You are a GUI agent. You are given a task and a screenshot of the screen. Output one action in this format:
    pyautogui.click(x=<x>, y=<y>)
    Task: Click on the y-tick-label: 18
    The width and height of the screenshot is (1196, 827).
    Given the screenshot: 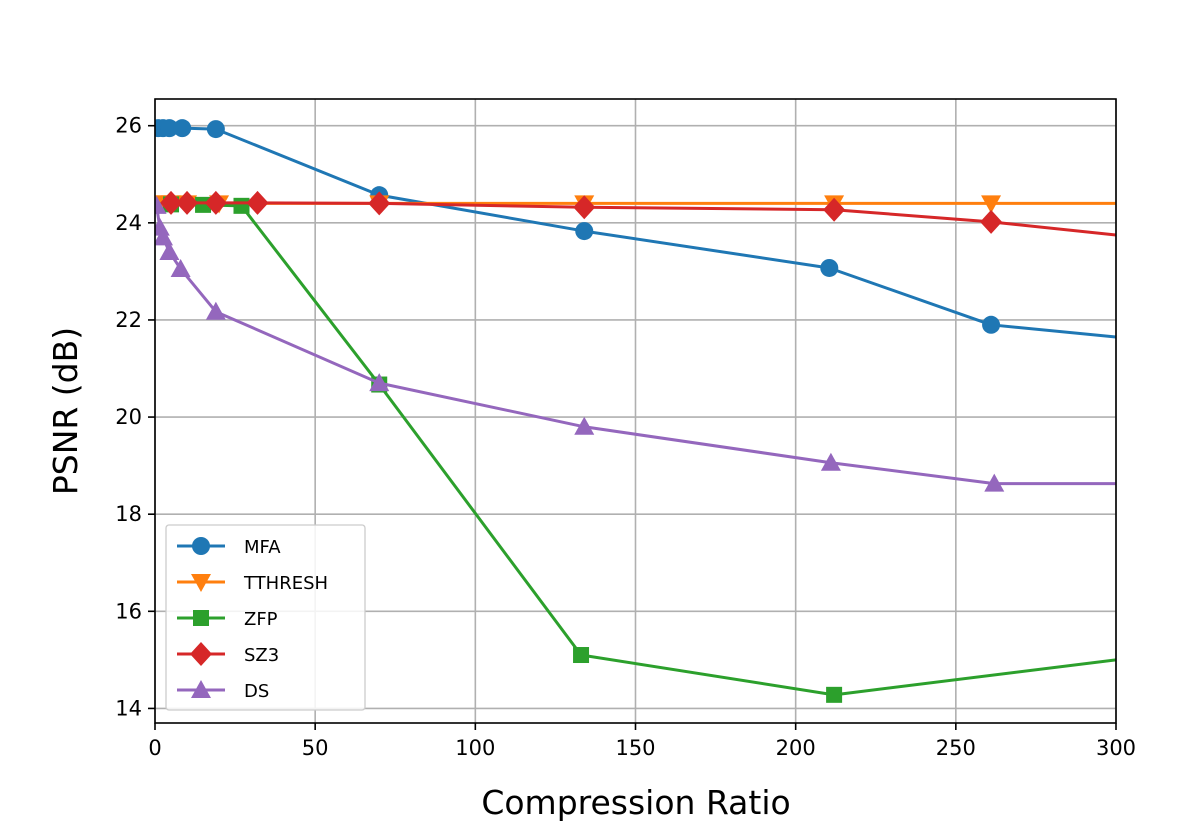 What is the action you would take?
    pyautogui.click(x=128, y=514)
    